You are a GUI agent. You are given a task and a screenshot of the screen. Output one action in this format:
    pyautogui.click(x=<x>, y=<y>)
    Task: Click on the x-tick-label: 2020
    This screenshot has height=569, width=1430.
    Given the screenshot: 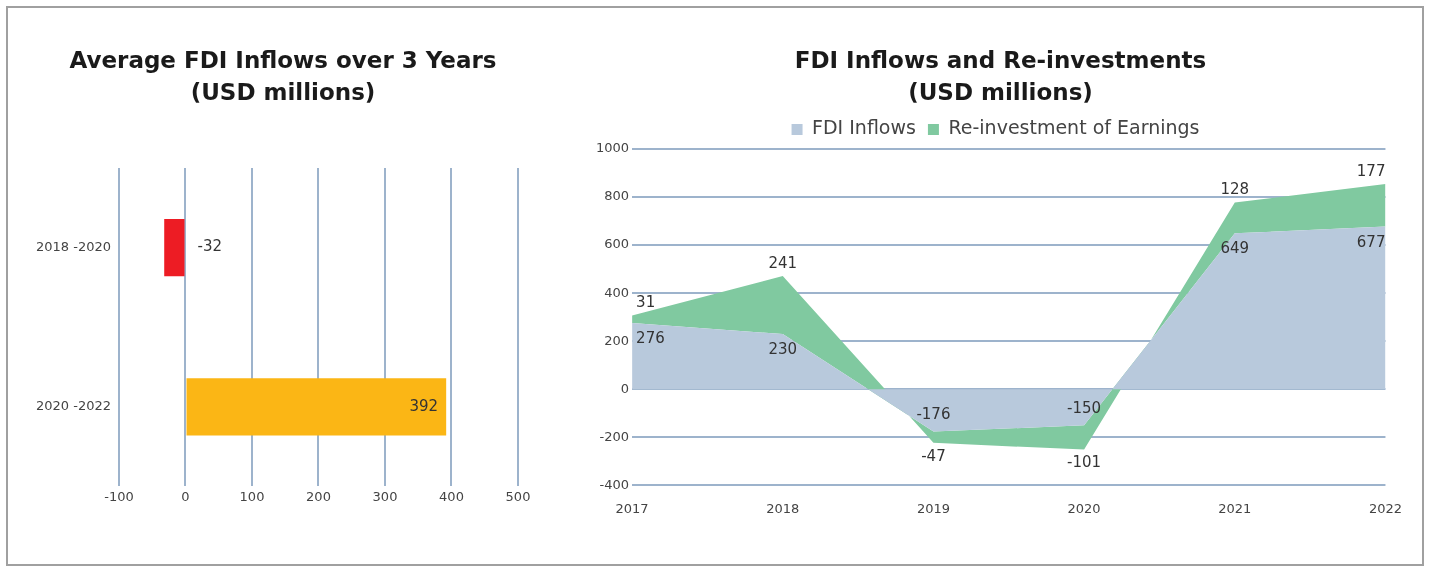 What is the action you would take?
    pyautogui.click(x=1084, y=508)
    